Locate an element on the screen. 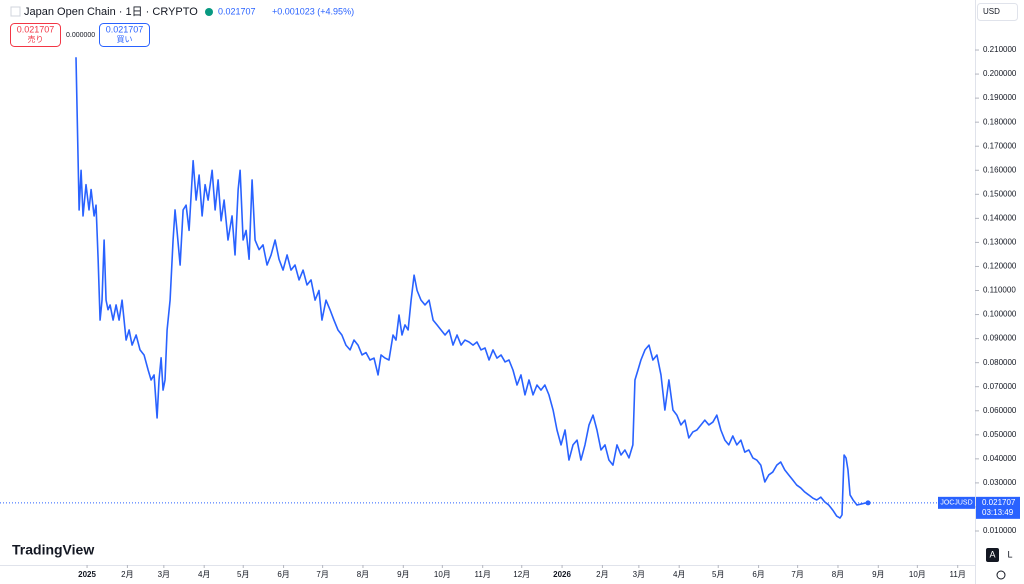 Image resolution: width=1024 pixels, height=584 pixels. countdown: 03:13:49 is located at coordinates (998, 512).